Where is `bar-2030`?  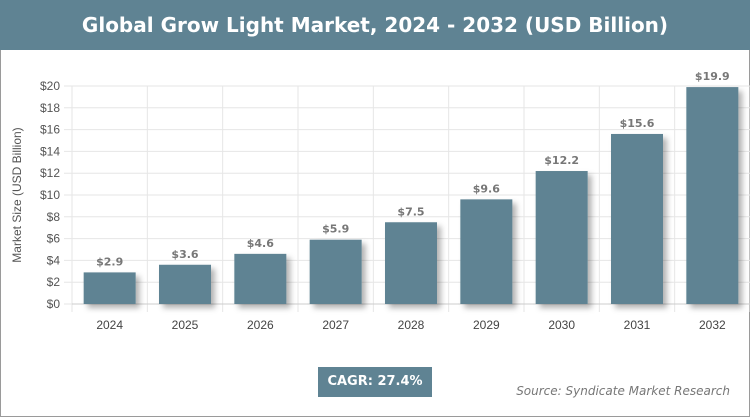
bar-2030 is located at coordinates (561, 237).